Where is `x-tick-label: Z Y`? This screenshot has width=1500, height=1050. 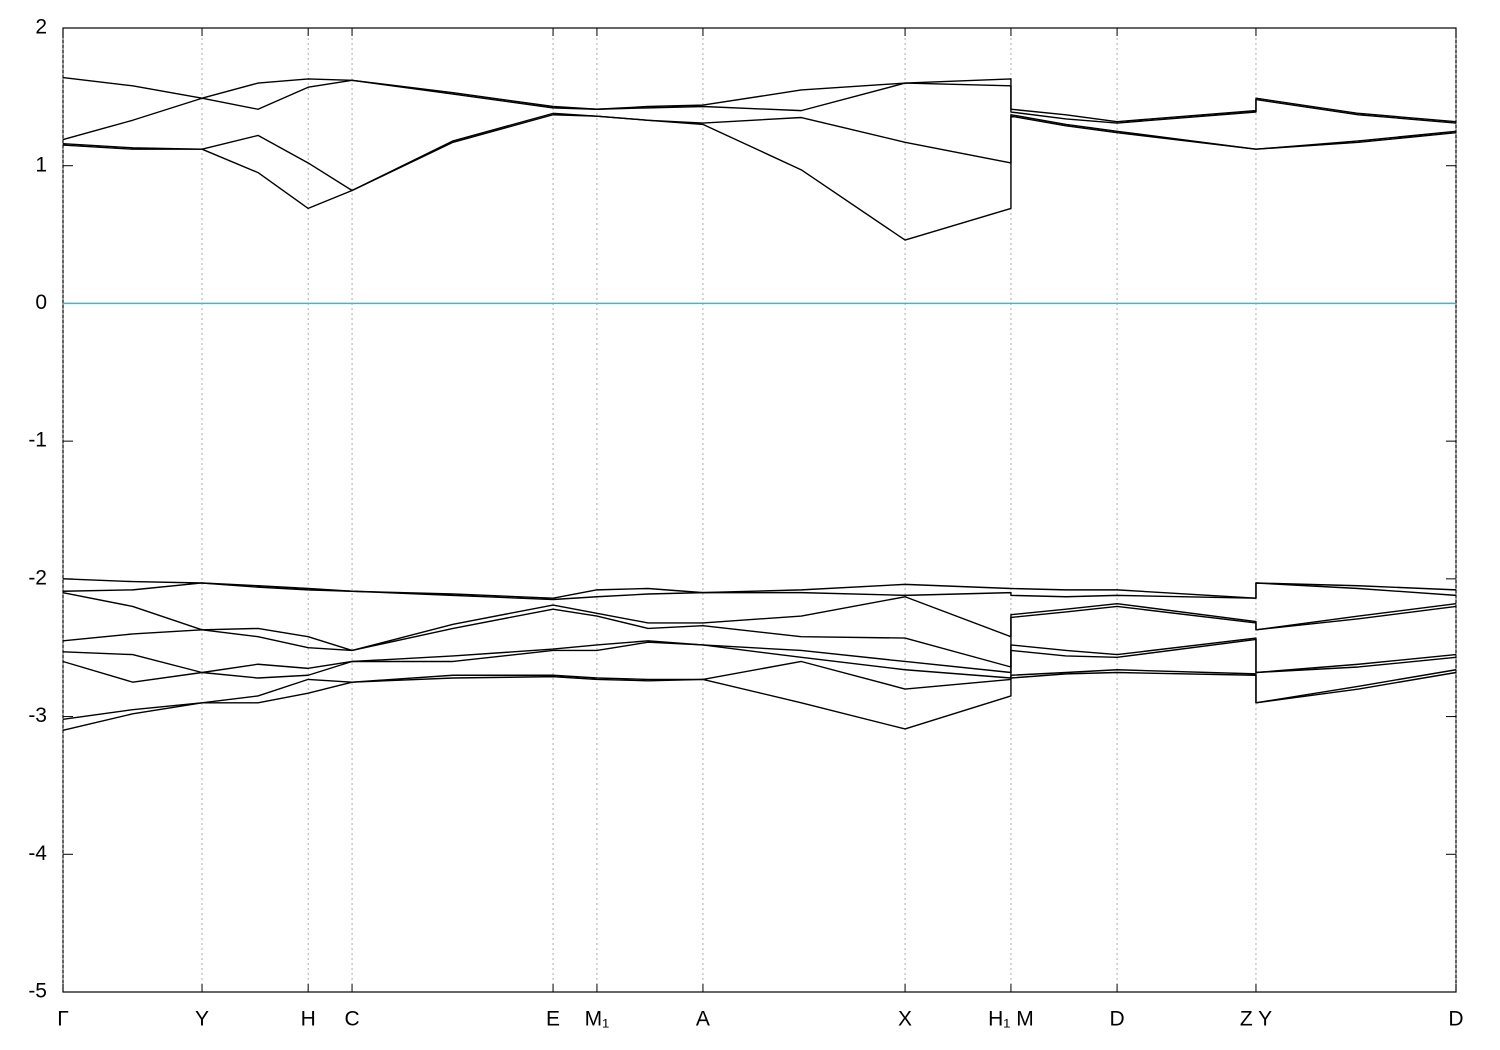 x-tick-label: Z Y is located at coordinates (1256, 1019).